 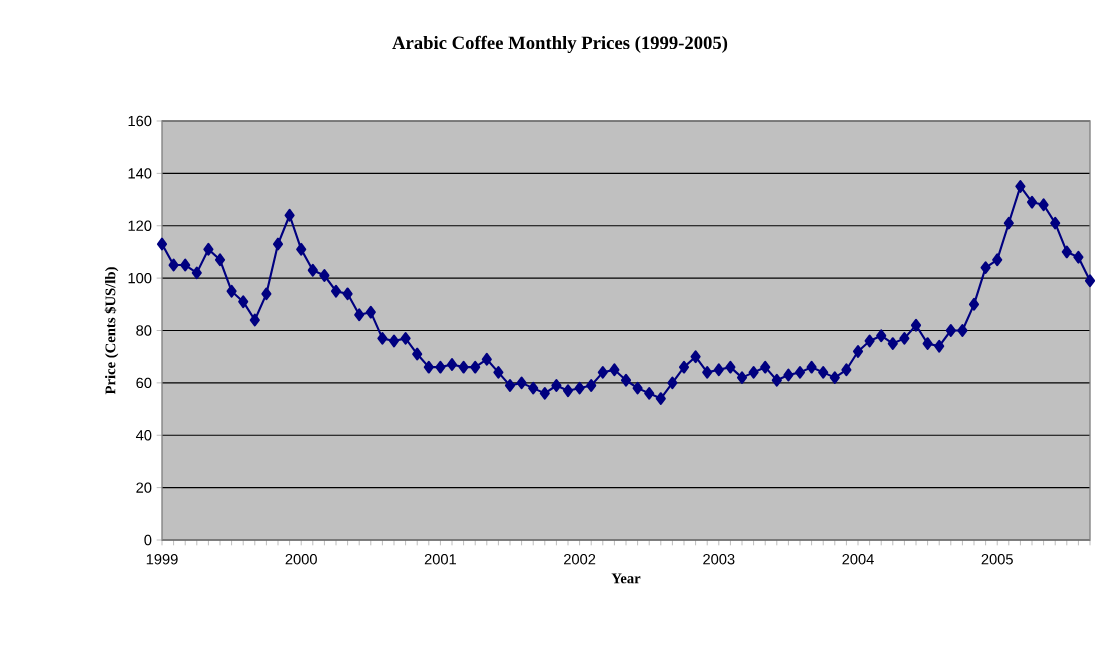 I want to click on x-tick-label: 2002, so click(x=580, y=559).